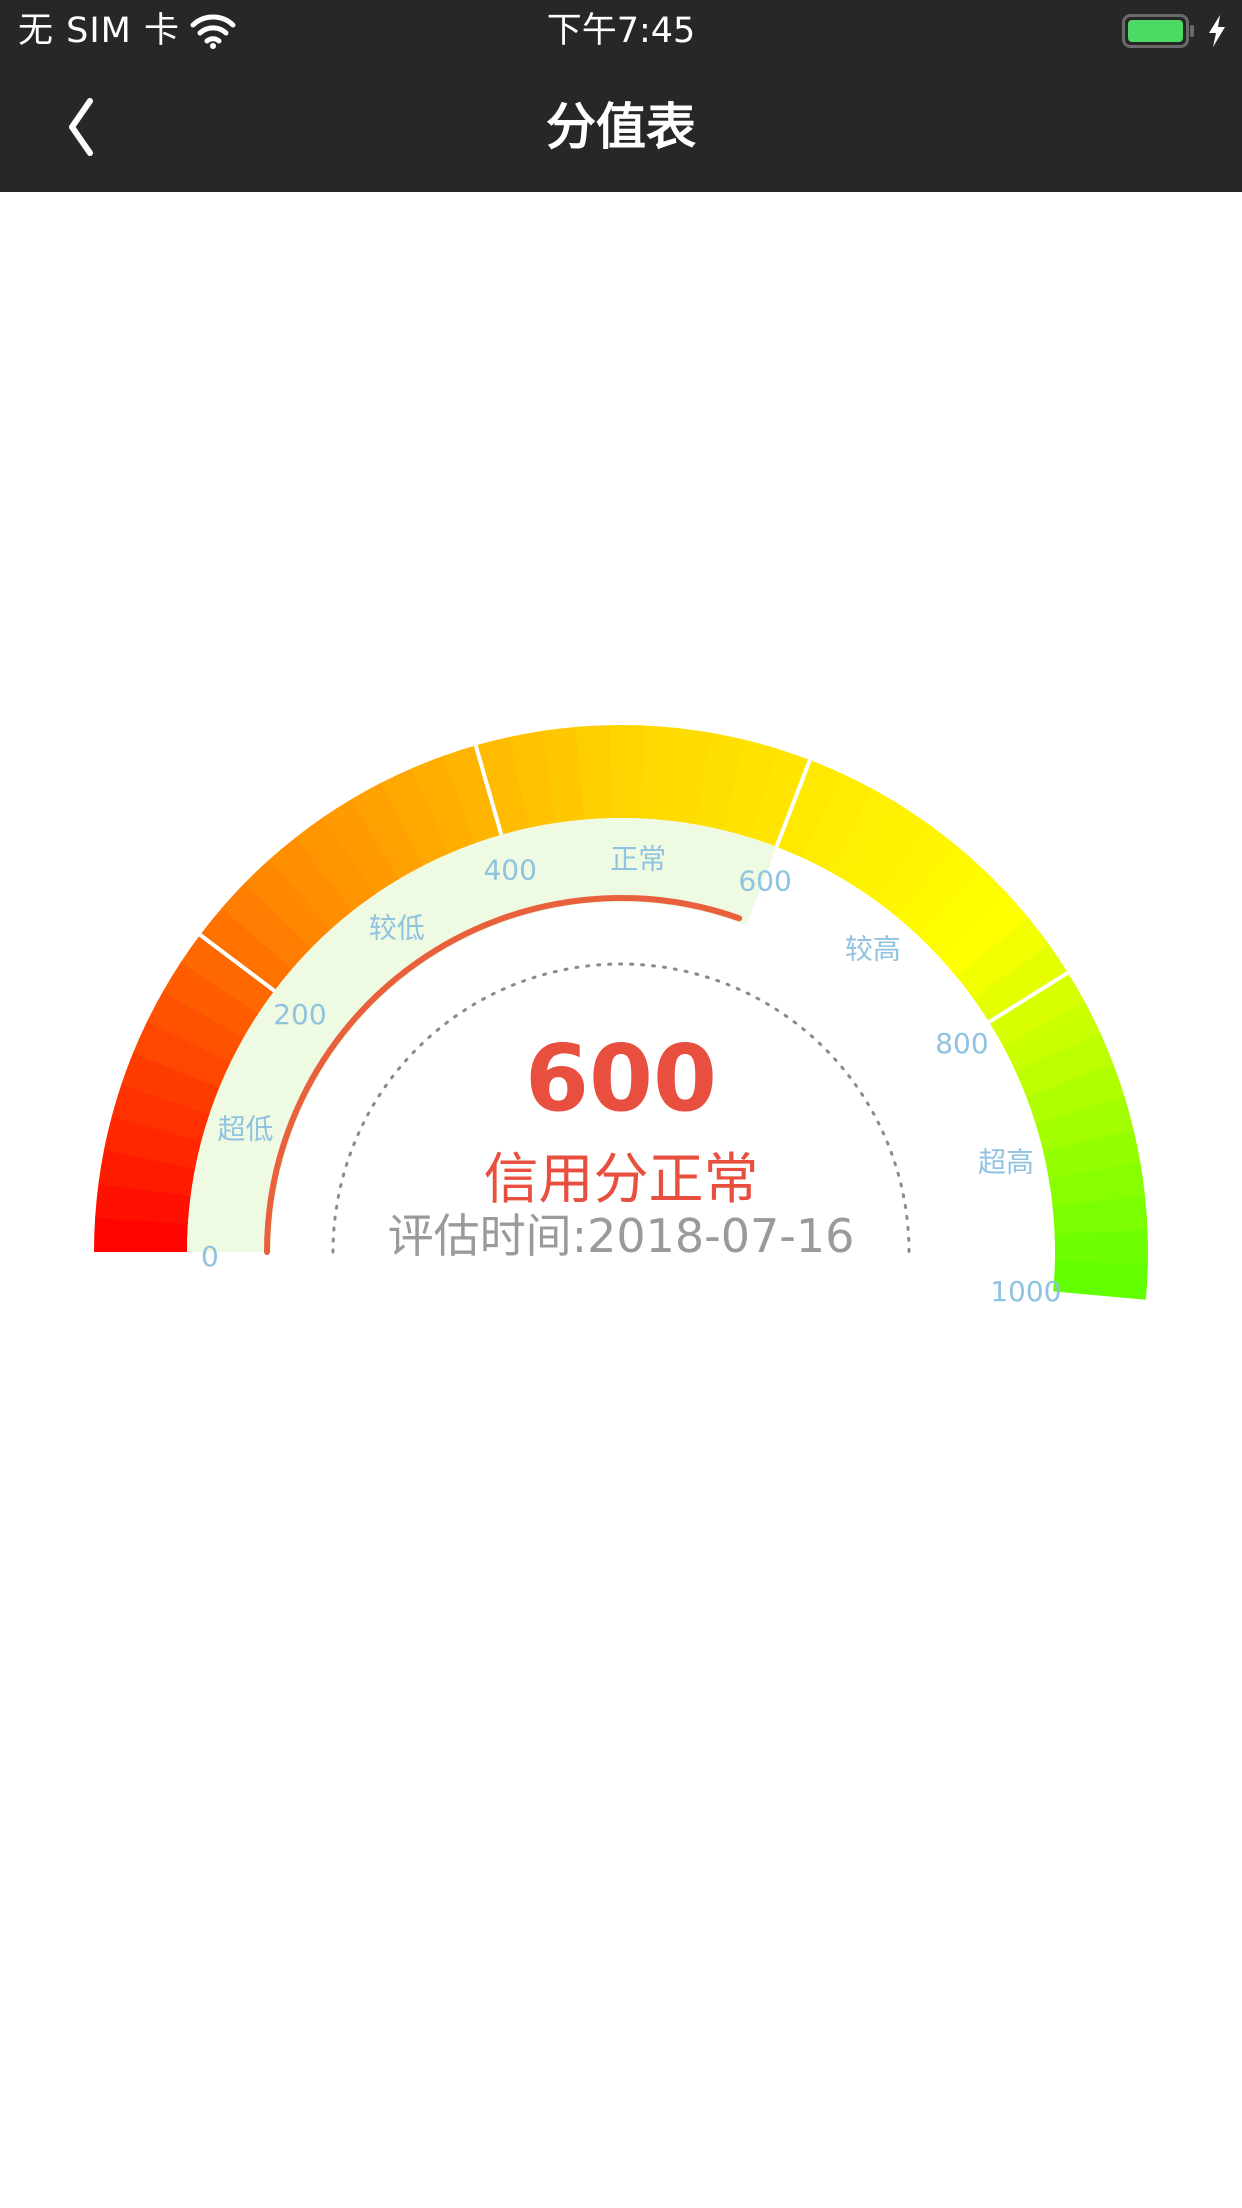 The width and height of the screenshot is (1242, 2208). What do you see at coordinates (245, 1128) in the screenshot?
I see `gauge-band-label: 超低` at bounding box center [245, 1128].